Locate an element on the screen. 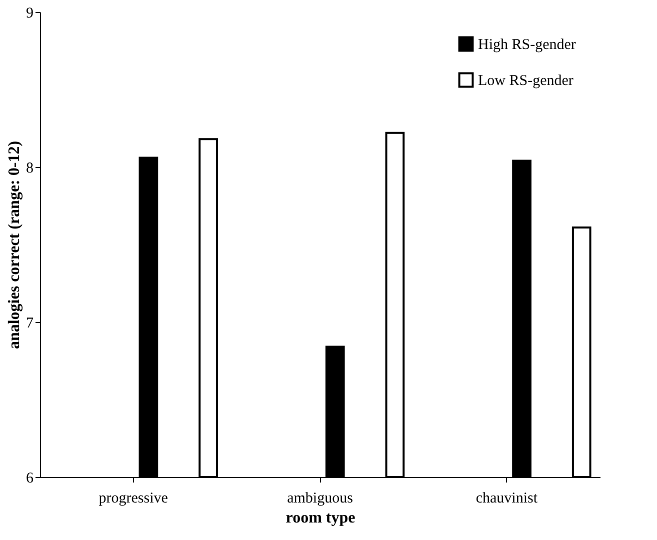 Image resolution: width=657 pixels, height=540 pixels. legend-label: Low RS-gender is located at coordinates (526, 81).